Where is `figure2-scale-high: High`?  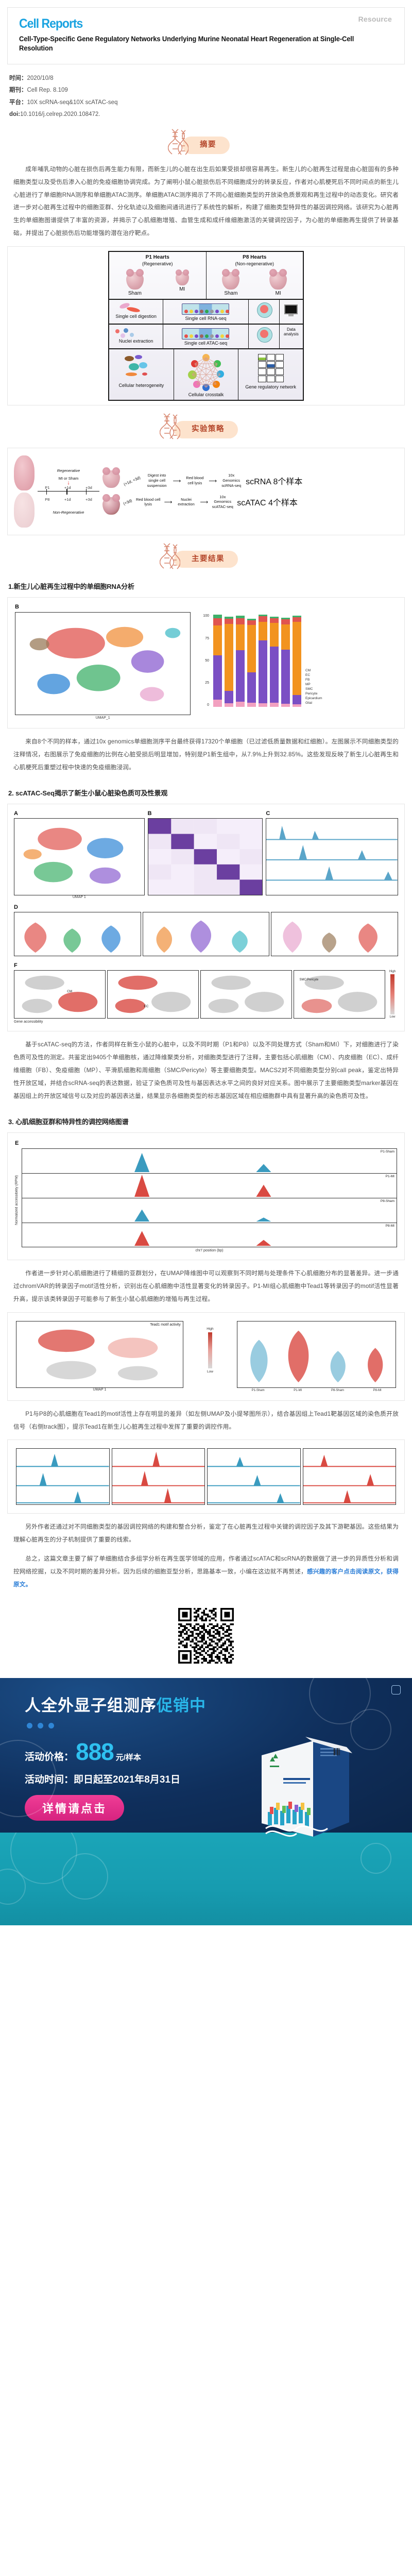
figure2-scale-high: High is located at coordinates (392, 972).